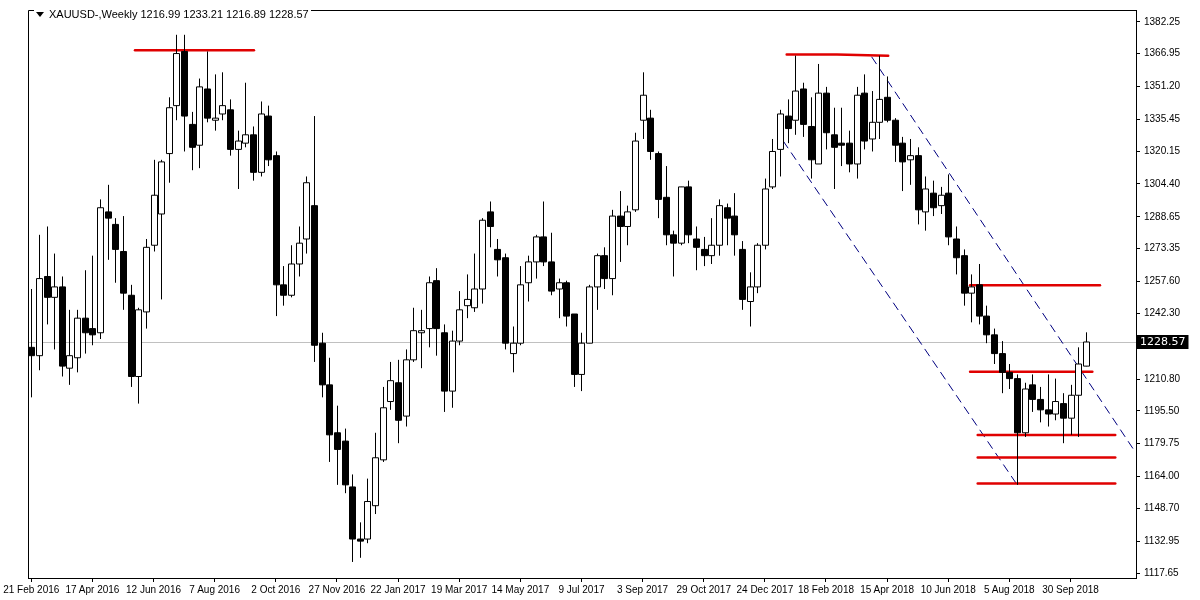 Image resolution: width=1200 pixels, height=600 pixels. What do you see at coordinates (826, 589) in the screenshot?
I see `x-tick-label: 18 Feb 2018` at bounding box center [826, 589].